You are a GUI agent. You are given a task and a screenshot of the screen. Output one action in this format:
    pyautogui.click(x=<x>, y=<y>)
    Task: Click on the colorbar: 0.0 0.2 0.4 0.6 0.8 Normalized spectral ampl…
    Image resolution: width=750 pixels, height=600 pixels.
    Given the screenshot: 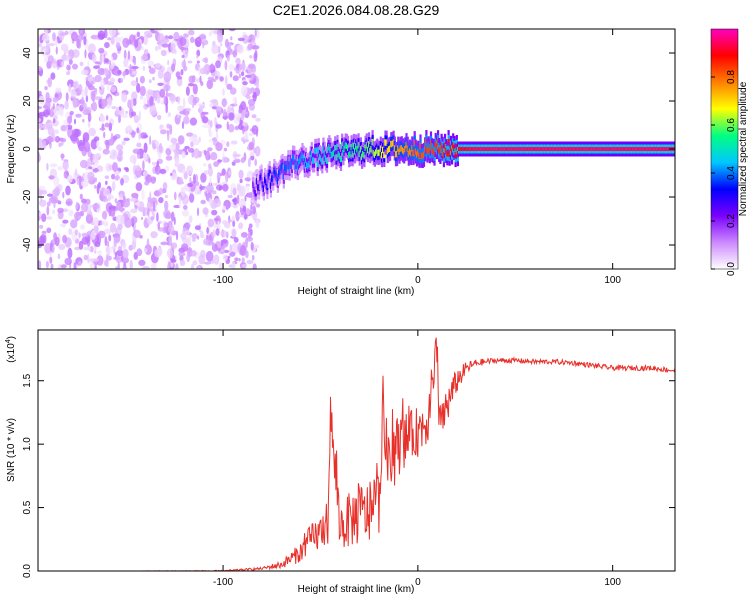 What is the action you would take?
    pyautogui.click(x=729, y=152)
    